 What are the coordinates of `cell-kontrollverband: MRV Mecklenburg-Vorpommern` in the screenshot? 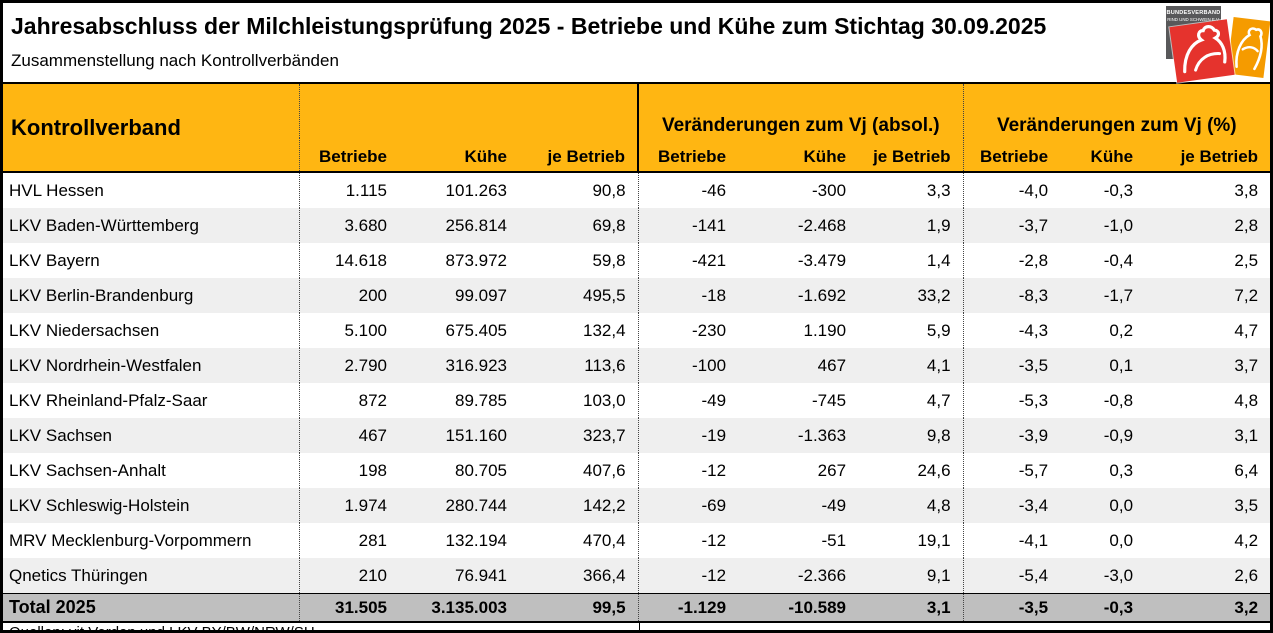 It's located at (151, 540).